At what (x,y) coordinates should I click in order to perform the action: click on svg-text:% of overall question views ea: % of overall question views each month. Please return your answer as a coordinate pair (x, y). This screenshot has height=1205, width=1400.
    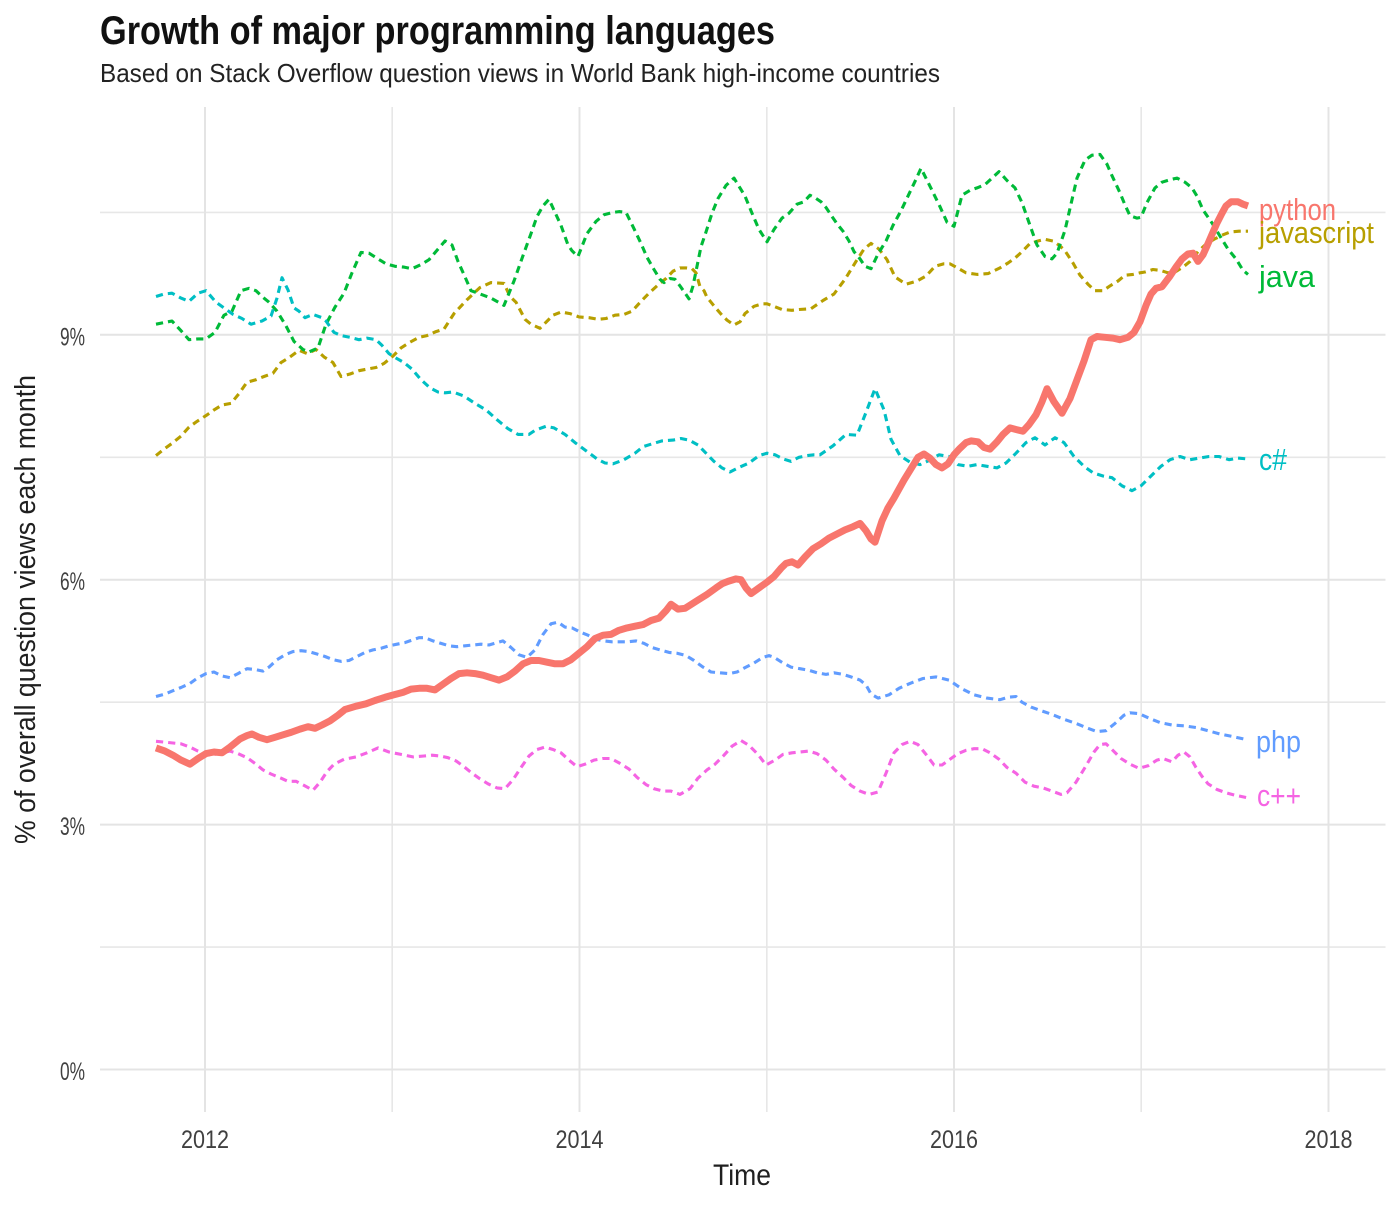
    Looking at the image, I should click on (26, 609).